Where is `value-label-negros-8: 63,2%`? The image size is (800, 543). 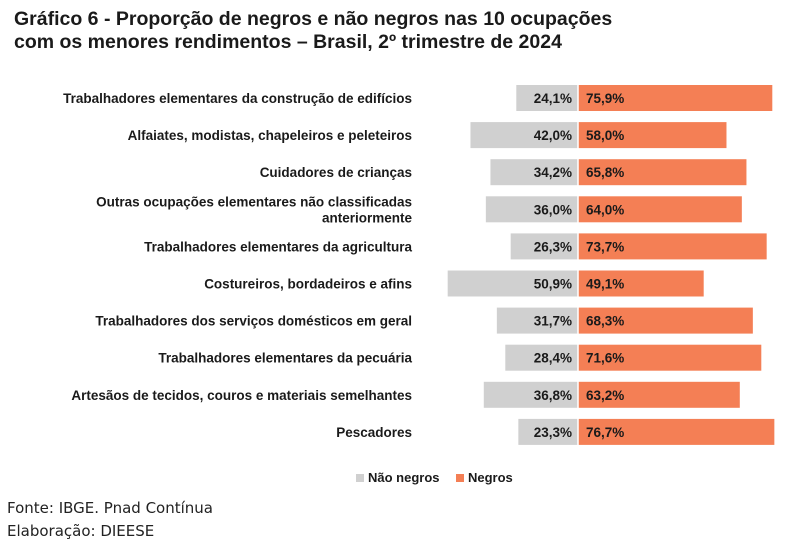
value-label-negros-8: 63,2% is located at coordinates (605, 395).